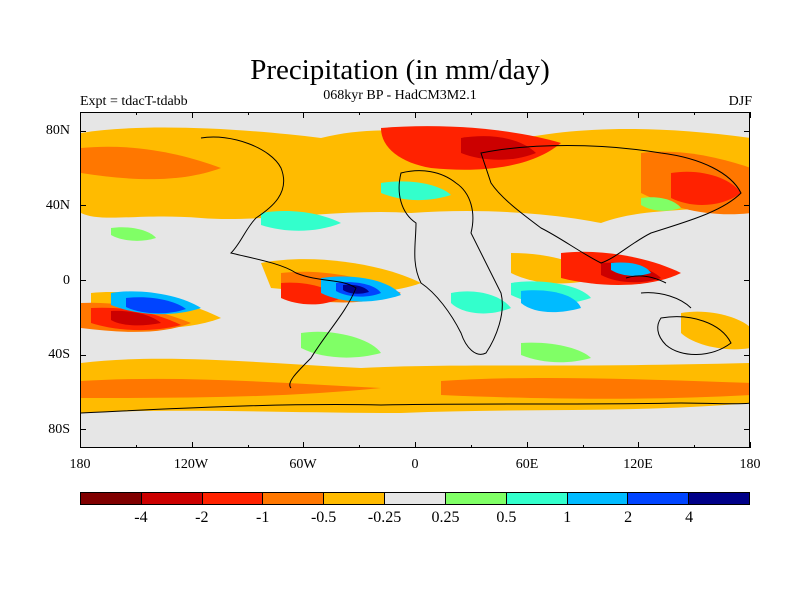 This screenshot has height=600, width=800. Describe the element at coordinates (66, 280) in the screenshot. I see `y-label-eq: 0` at that location.